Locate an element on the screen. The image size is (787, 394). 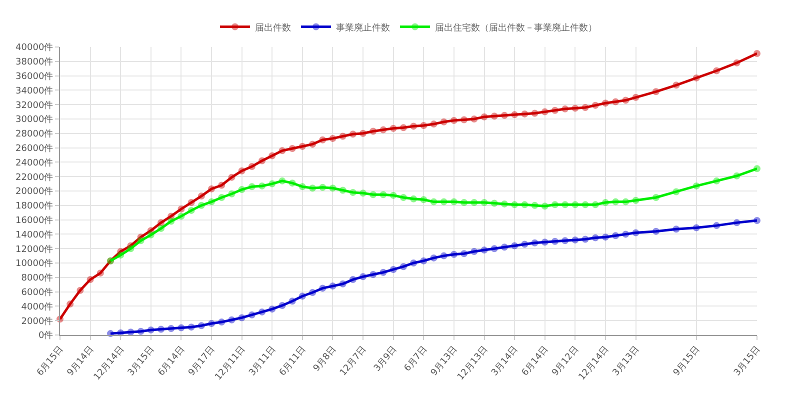
y-tick-label: 36000件 is located at coordinates (35, 76).